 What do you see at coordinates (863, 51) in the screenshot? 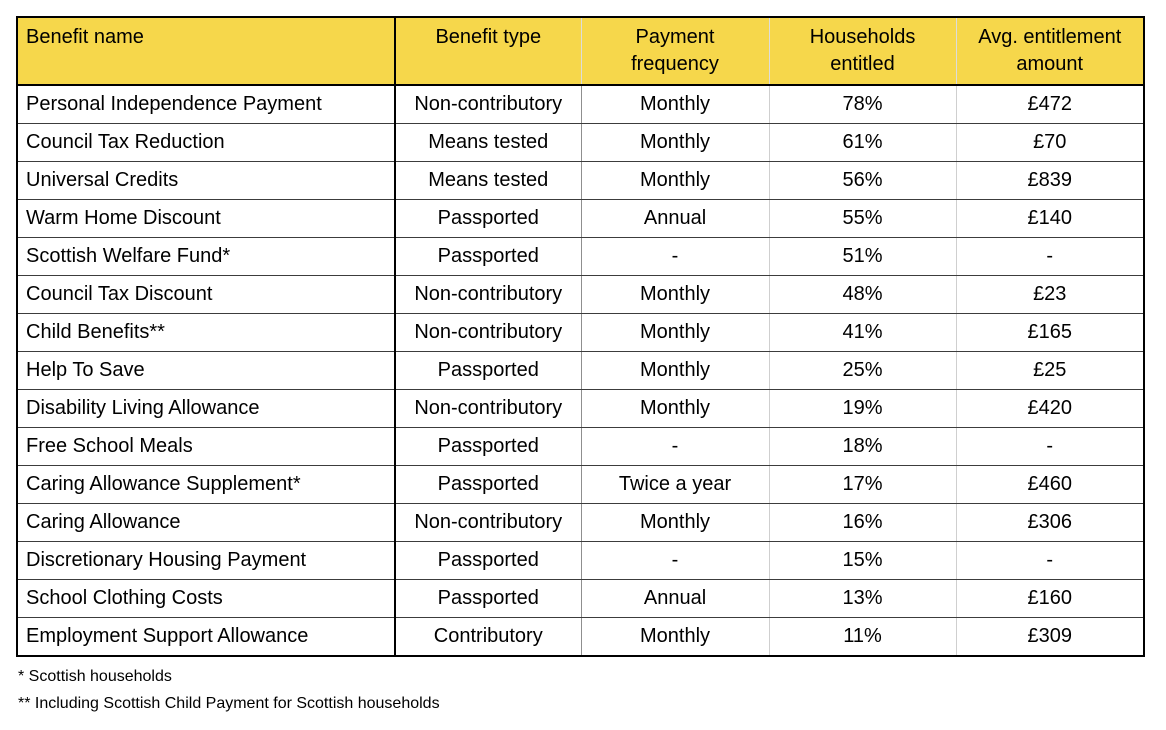
I see `column-header-households-entitled: Households entitled` at bounding box center [863, 51].